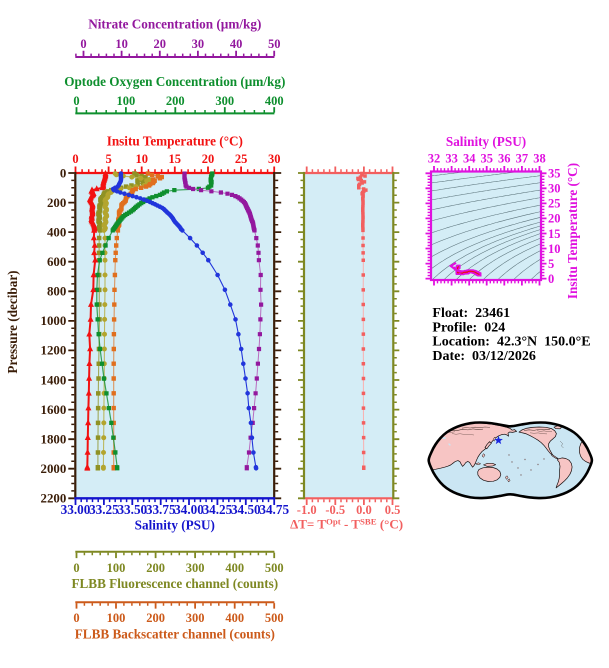 The height and width of the screenshot is (668, 609). What do you see at coordinates (132, 509) in the screenshot?
I see `svg-text: 33.50` at bounding box center [132, 509].